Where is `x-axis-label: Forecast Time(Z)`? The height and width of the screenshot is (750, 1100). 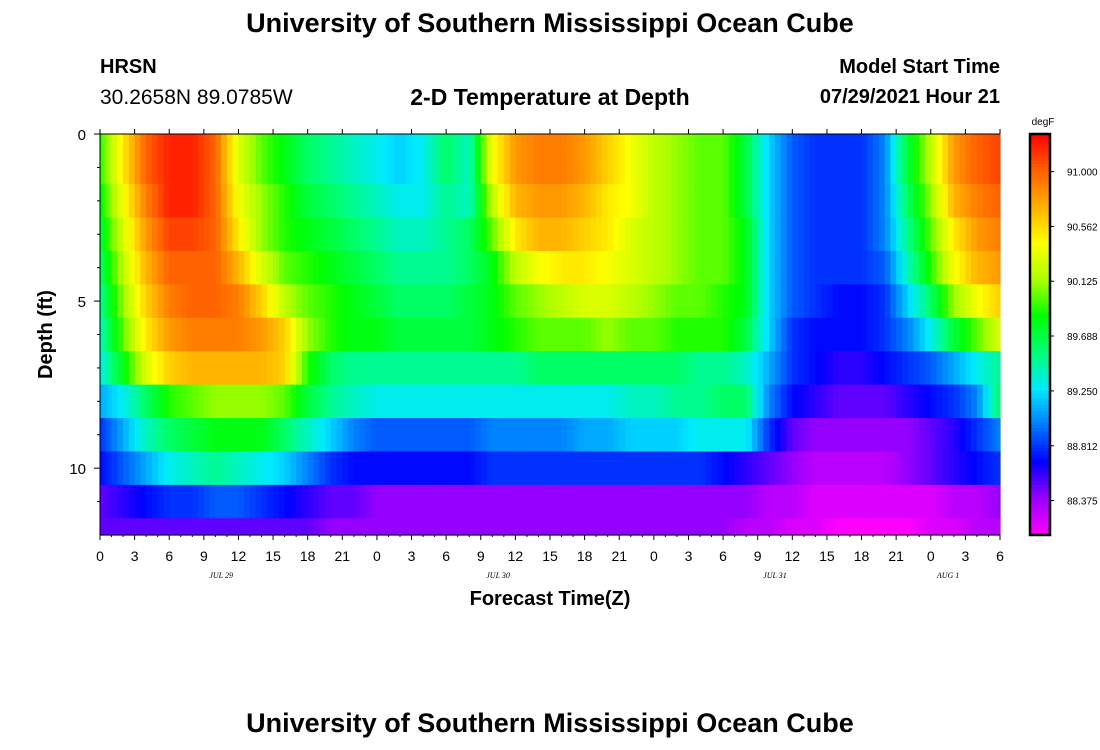 x-axis-label: Forecast Time(Z) is located at coordinates (550, 599).